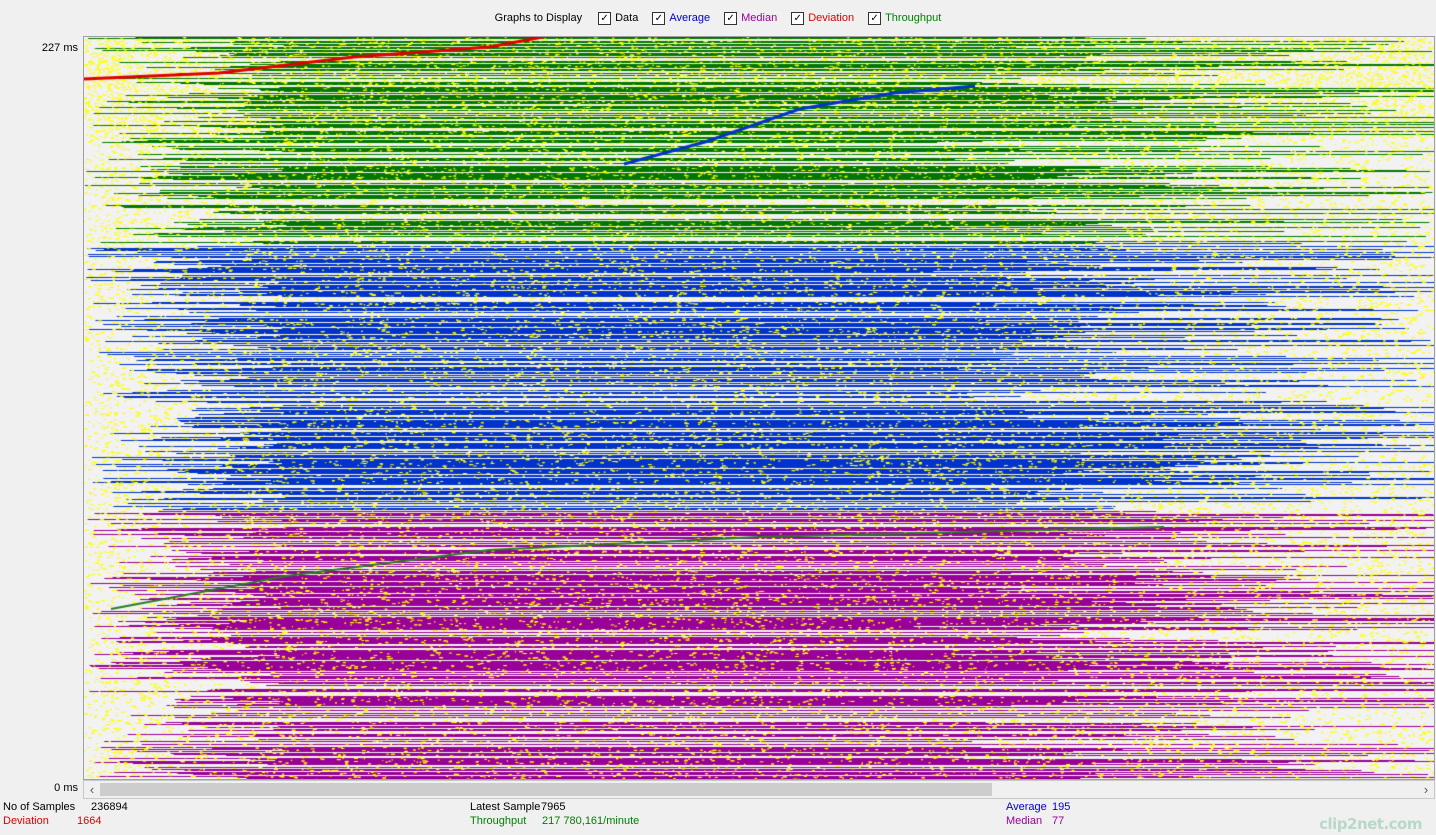  What do you see at coordinates (52, 821) in the screenshot?
I see `deviation-stat: Deviation 1664` at bounding box center [52, 821].